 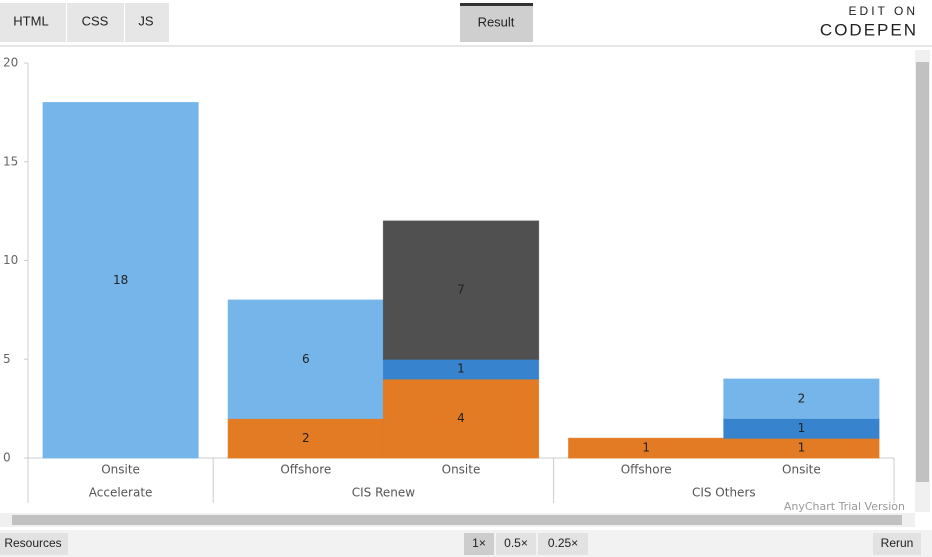 I want to click on brand-top: EDIT ON, so click(x=883, y=11).